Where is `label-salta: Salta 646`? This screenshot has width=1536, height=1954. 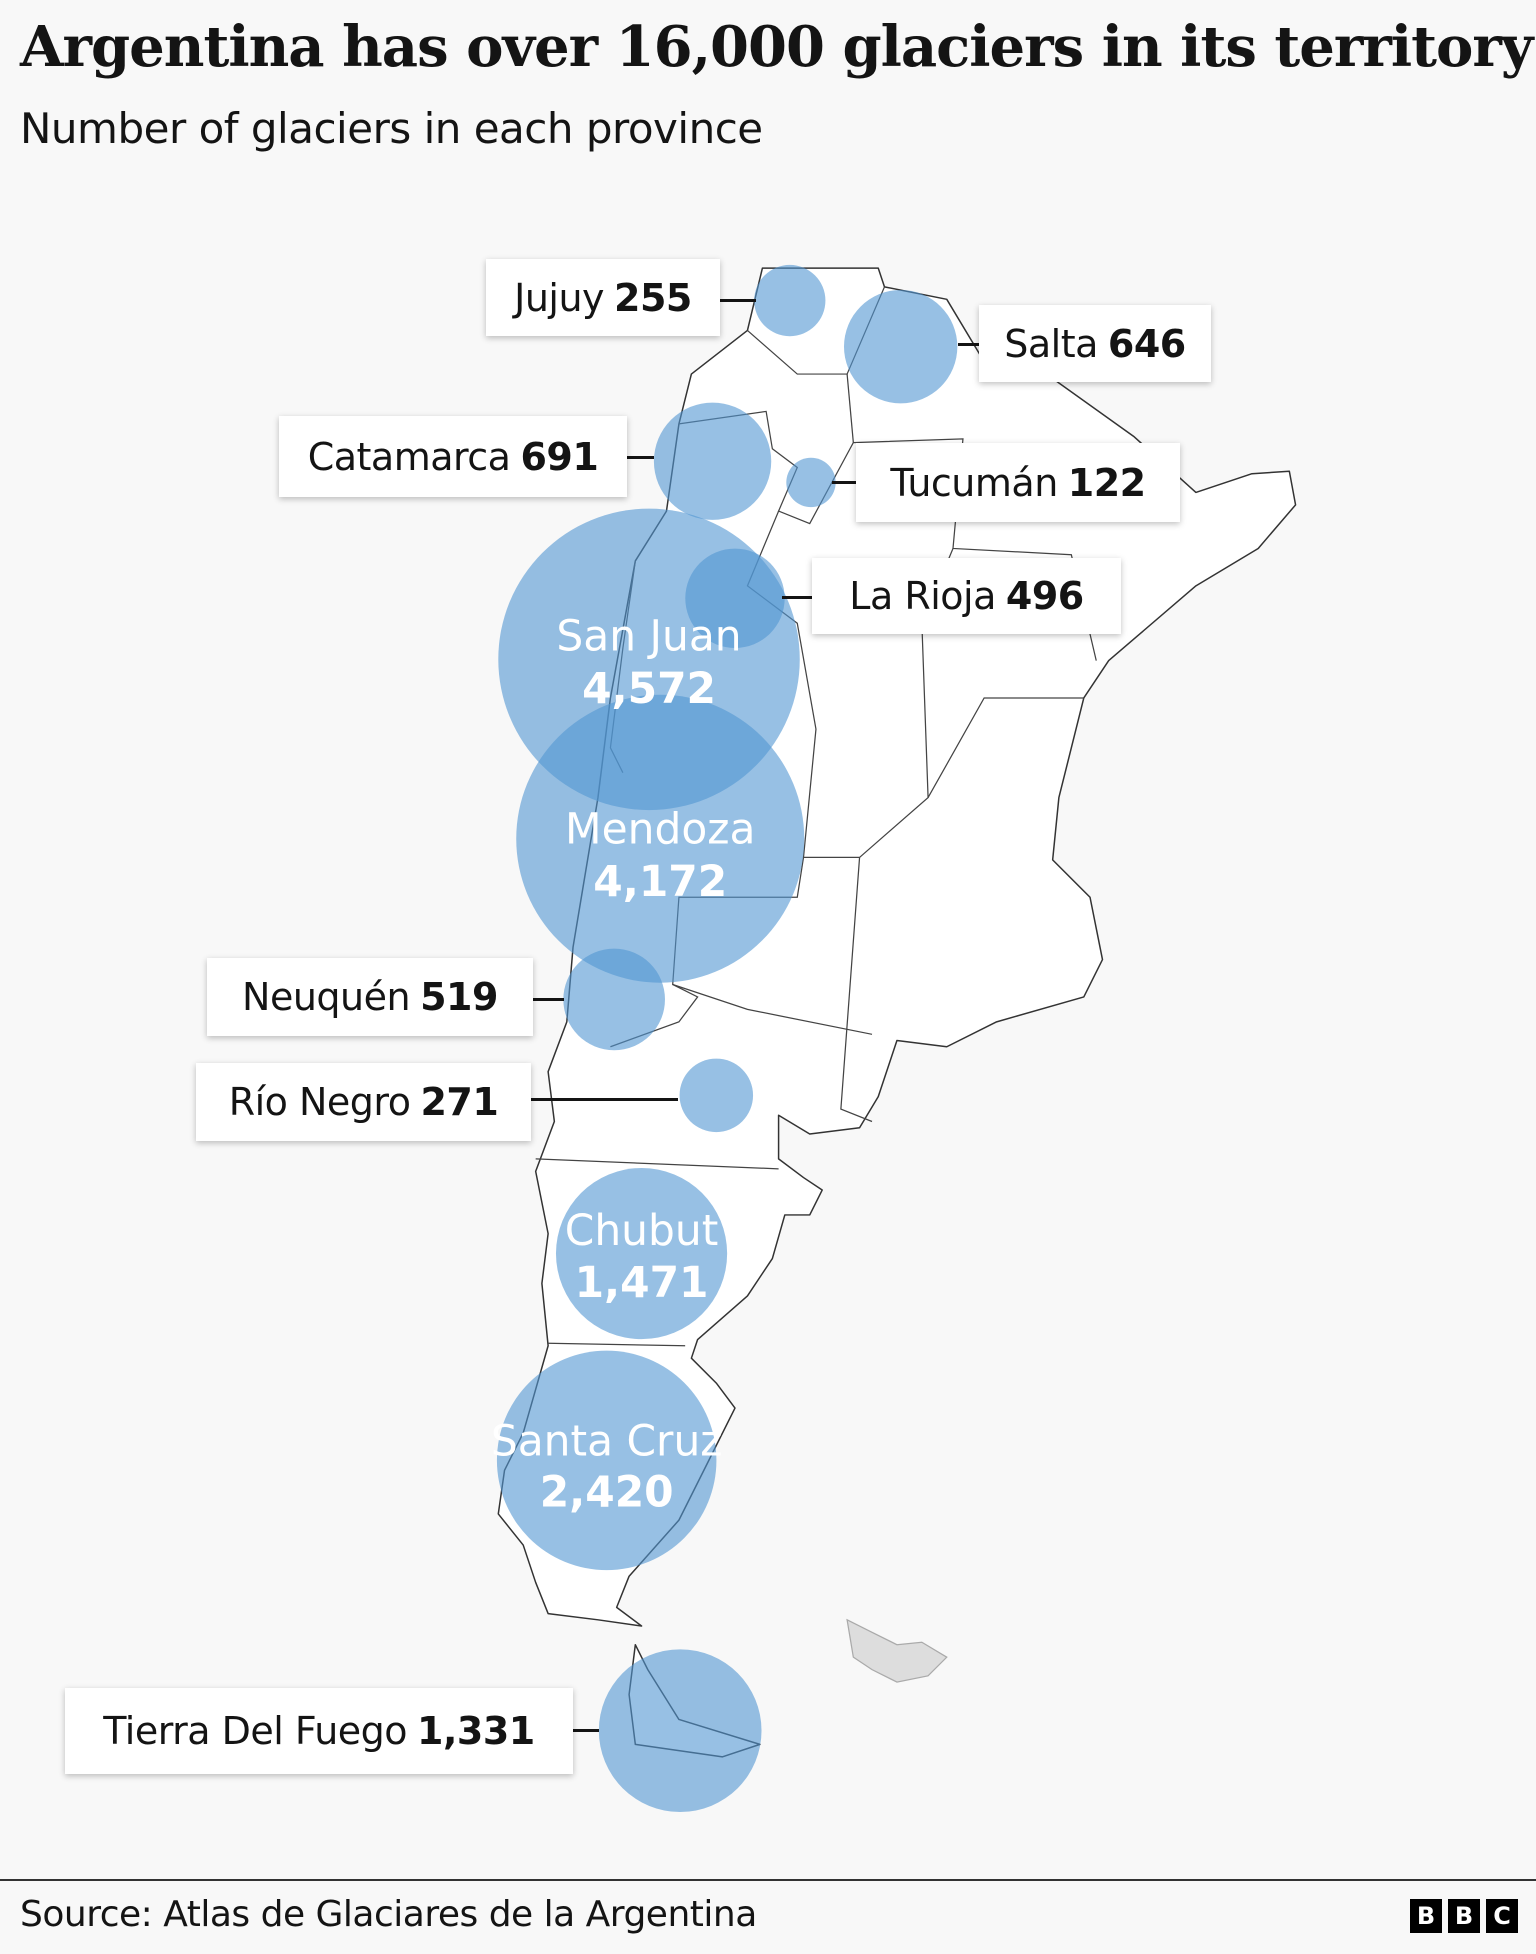
label-salta: Salta 646 is located at coordinates (1095, 343).